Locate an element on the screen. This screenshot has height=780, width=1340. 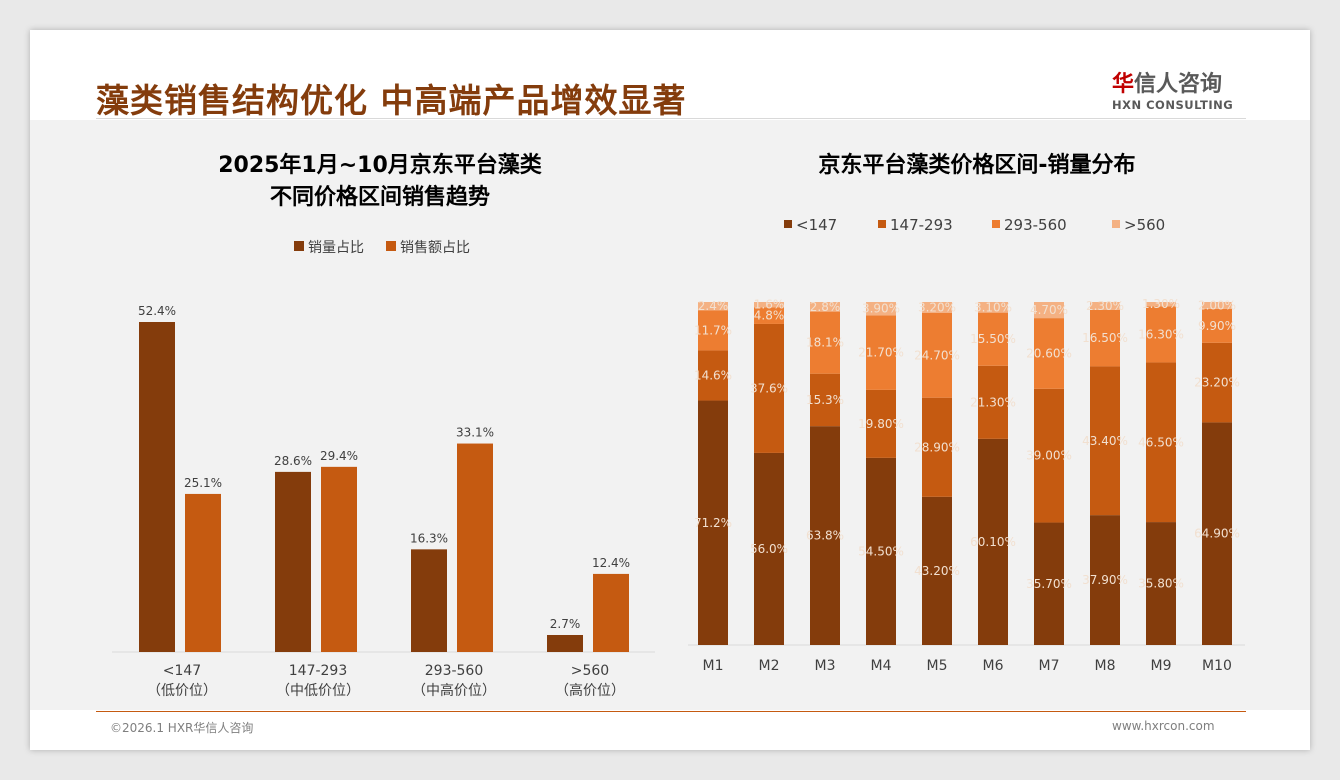
legend-label: 293-560 is located at coordinates (1035, 225).